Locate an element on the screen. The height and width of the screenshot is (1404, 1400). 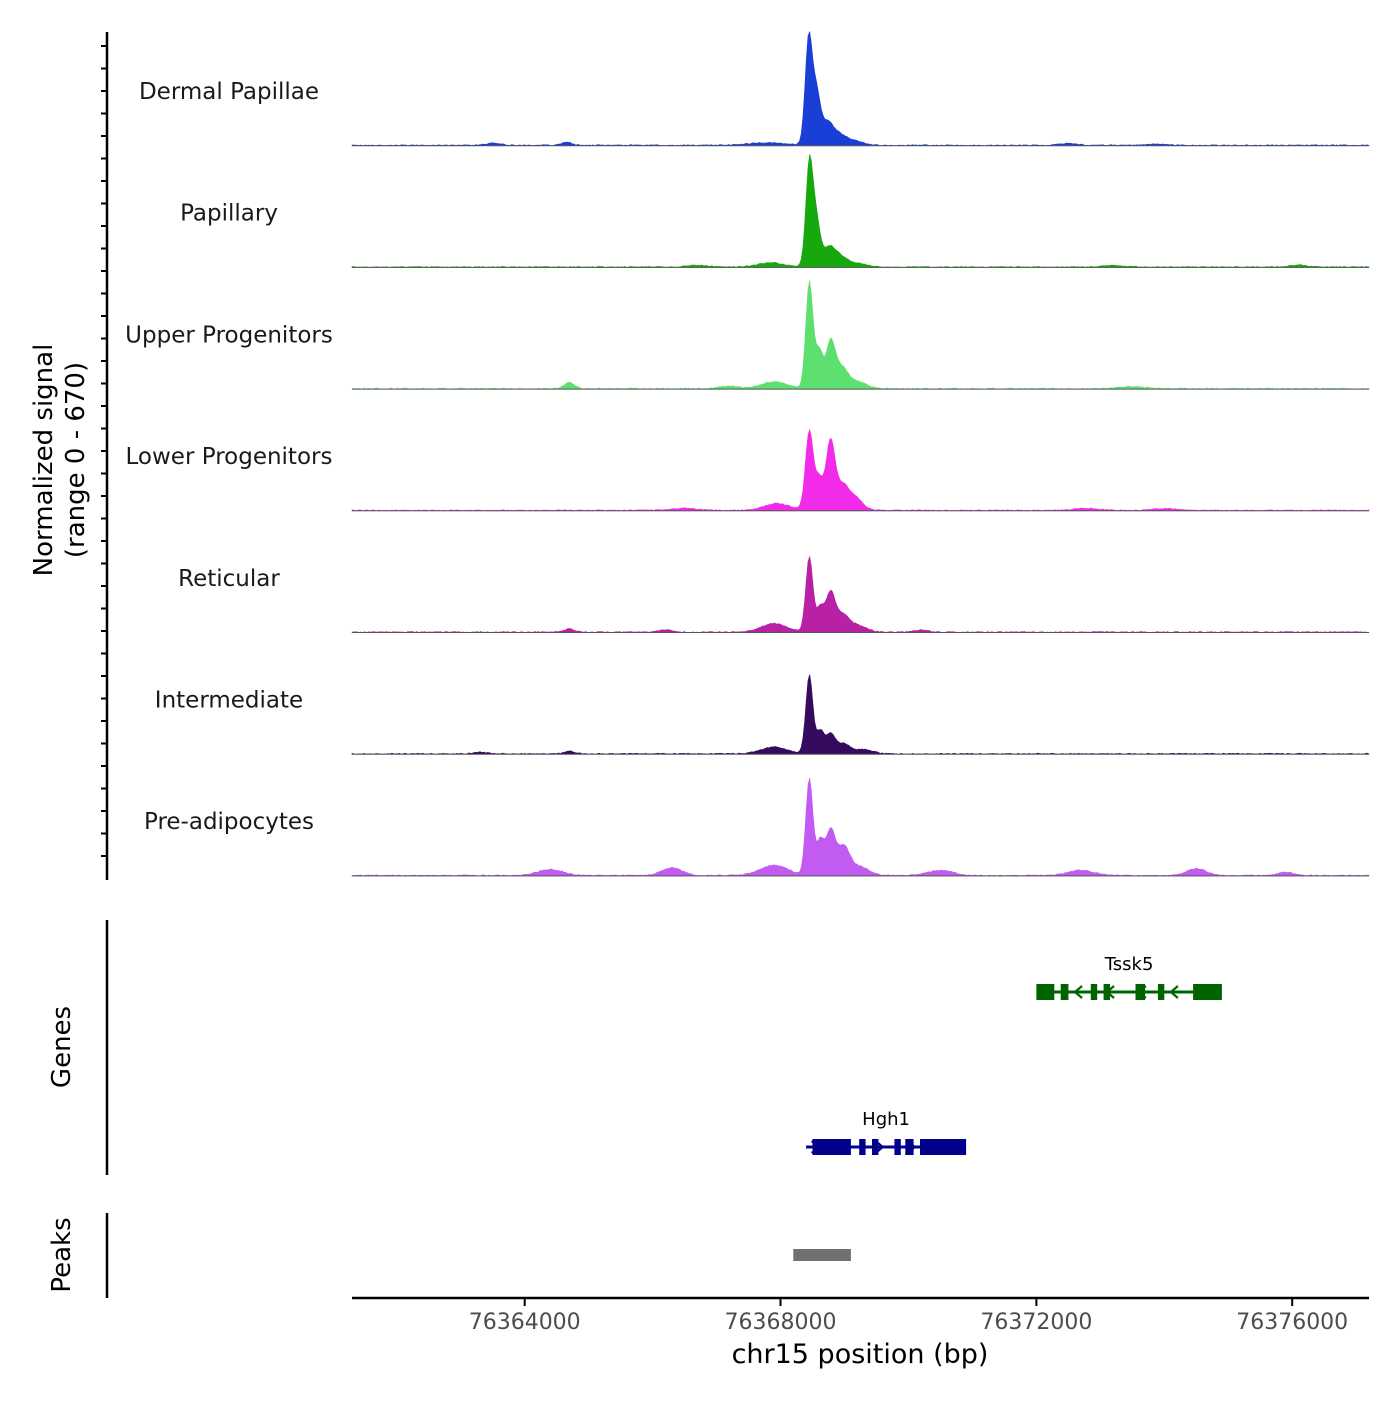
track-dermal-papillae: Dermal Papillae is located at coordinates (754, 89).